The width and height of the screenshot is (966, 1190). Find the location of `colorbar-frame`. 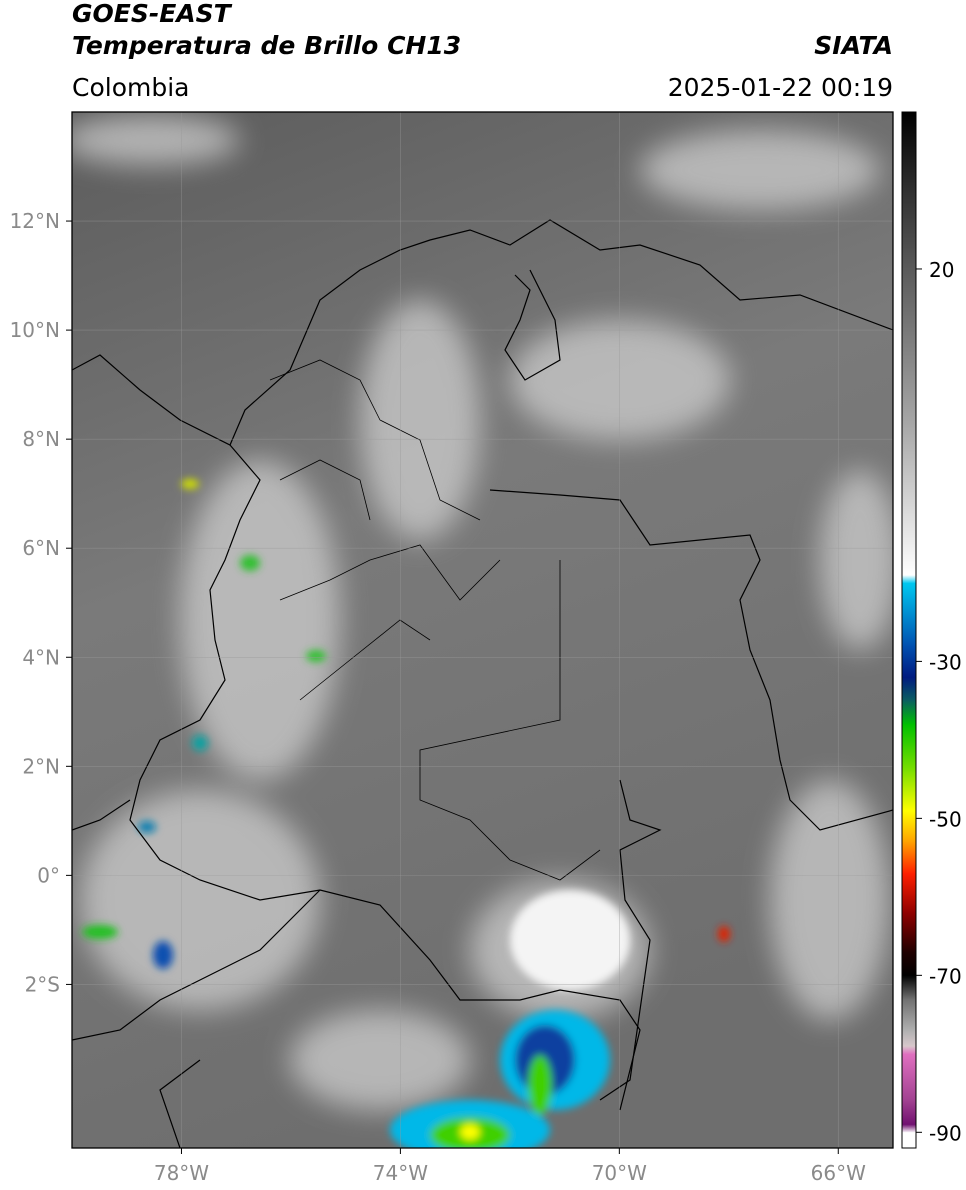

colorbar-frame is located at coordinates (909, 630).